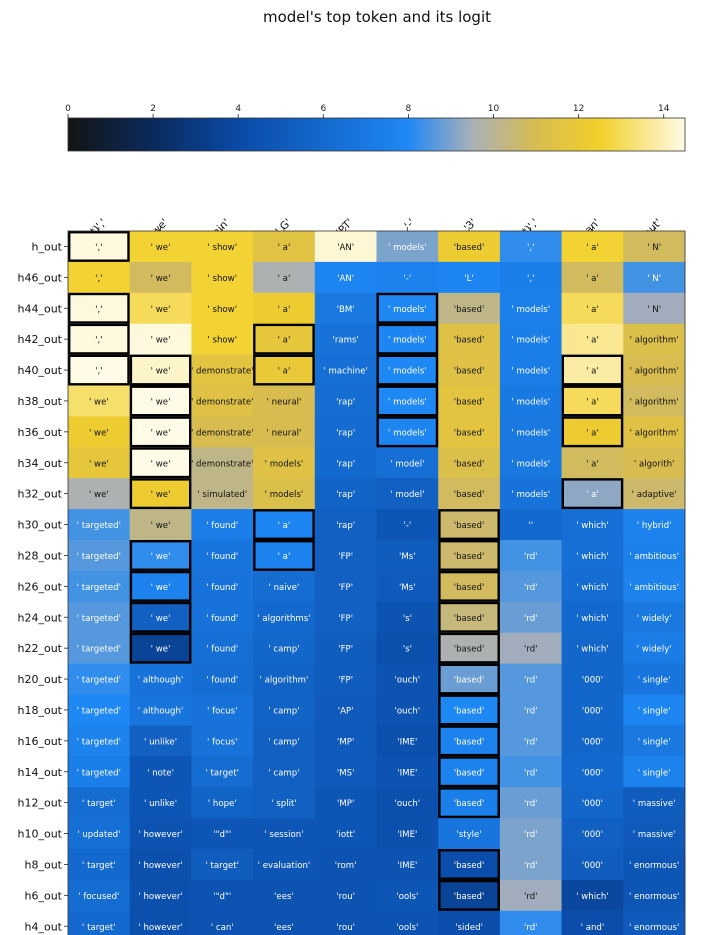 Image resolution: width=707 pixels, height=935 pixels. I want to click on colorbar-gradient, so click(376, 134).